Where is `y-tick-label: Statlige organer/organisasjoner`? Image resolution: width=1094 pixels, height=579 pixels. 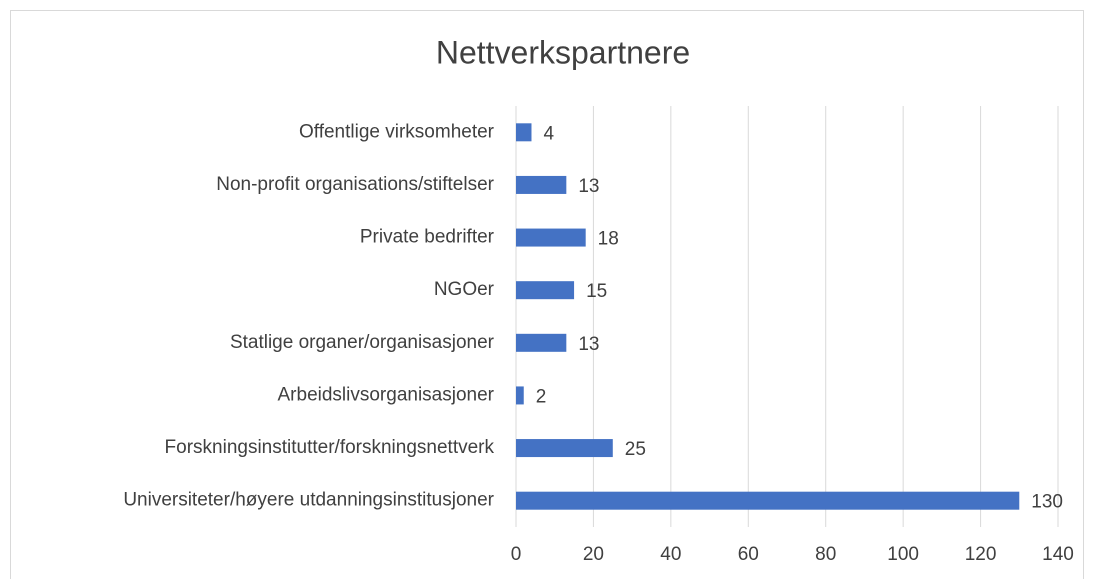
y-tick-label: Statlige organer/organisasjoner is located at coordinates (362, 342).